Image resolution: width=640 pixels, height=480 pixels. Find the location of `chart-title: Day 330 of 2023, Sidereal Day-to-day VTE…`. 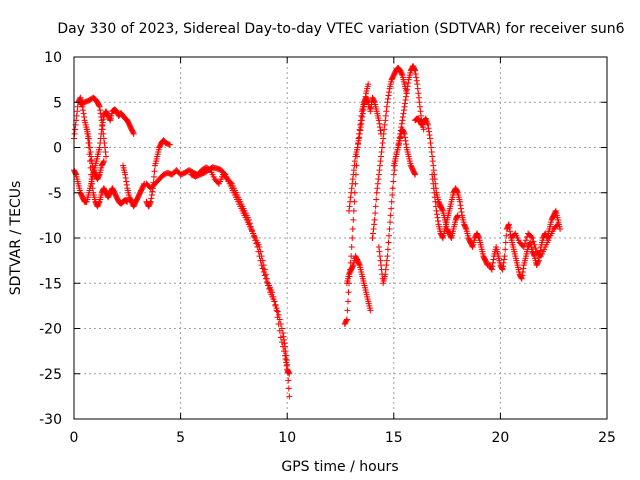

chart-title: Day 330 of 2023, Sidereal Day-to-day VTE… is located at coordinates (340, 29).